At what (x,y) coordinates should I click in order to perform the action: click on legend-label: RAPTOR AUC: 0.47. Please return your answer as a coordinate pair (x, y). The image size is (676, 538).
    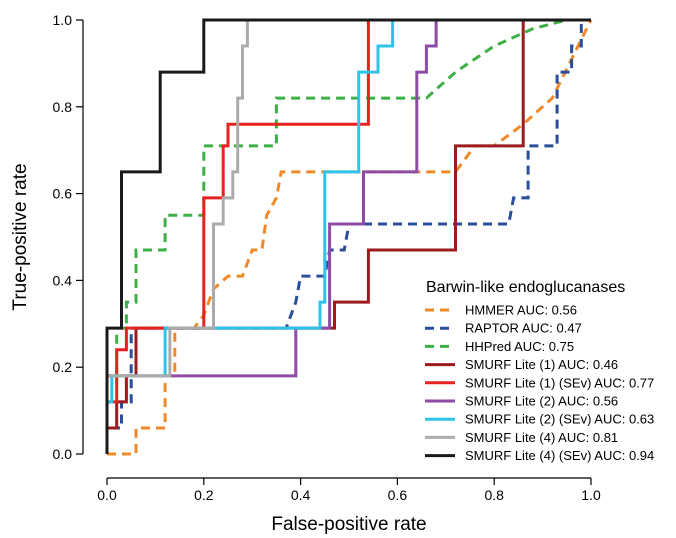
    Looking at the image, I should click on (523, 328).